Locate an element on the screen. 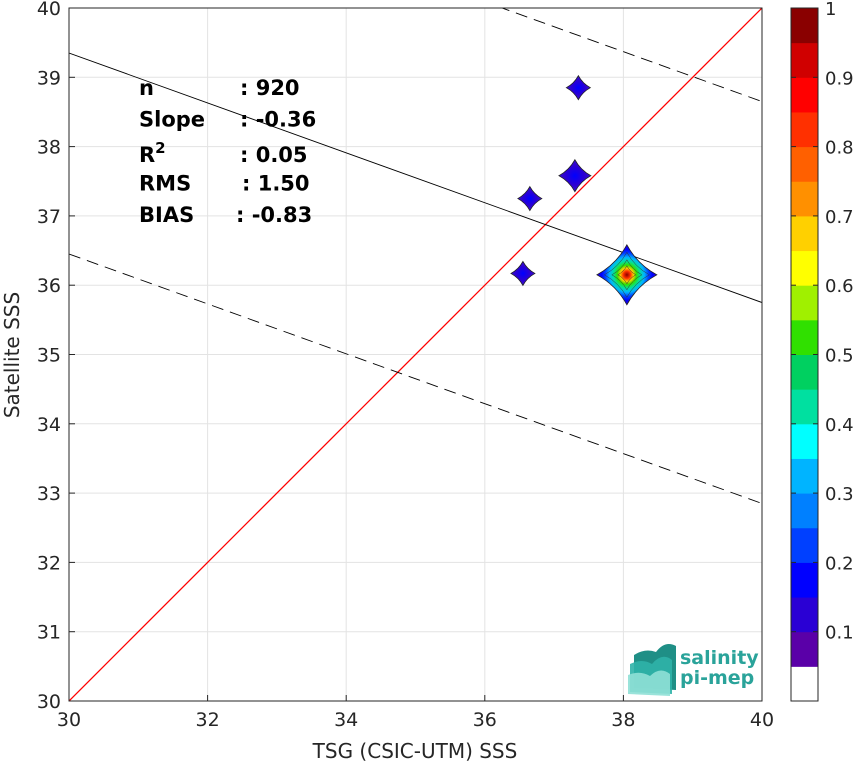 Image resolution: width=858 pixels, height=767 pixels. colorbar-tick-label: 0.7 is located at coordinates (839, 217).